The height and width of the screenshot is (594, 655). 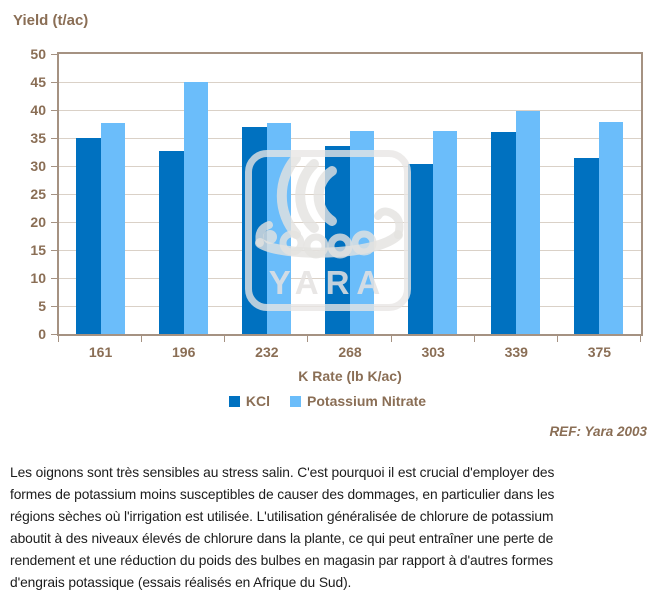 I want to click on legend-label: Potassium Nitrate, so click(x=367, y=401).